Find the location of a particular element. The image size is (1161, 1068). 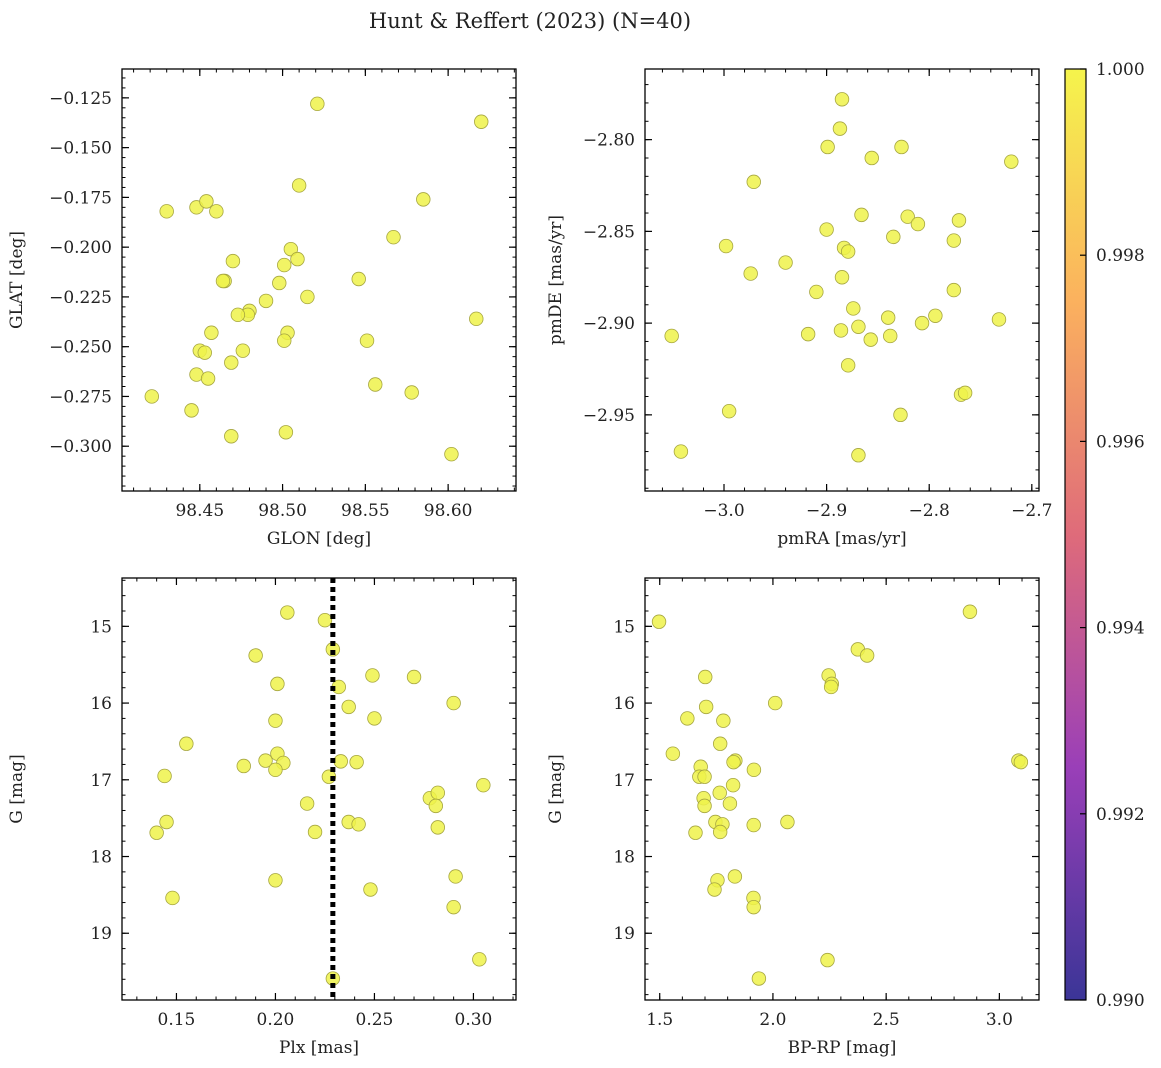

x-axis-label: Plx [mas] is located at coordinates (319, 1048).